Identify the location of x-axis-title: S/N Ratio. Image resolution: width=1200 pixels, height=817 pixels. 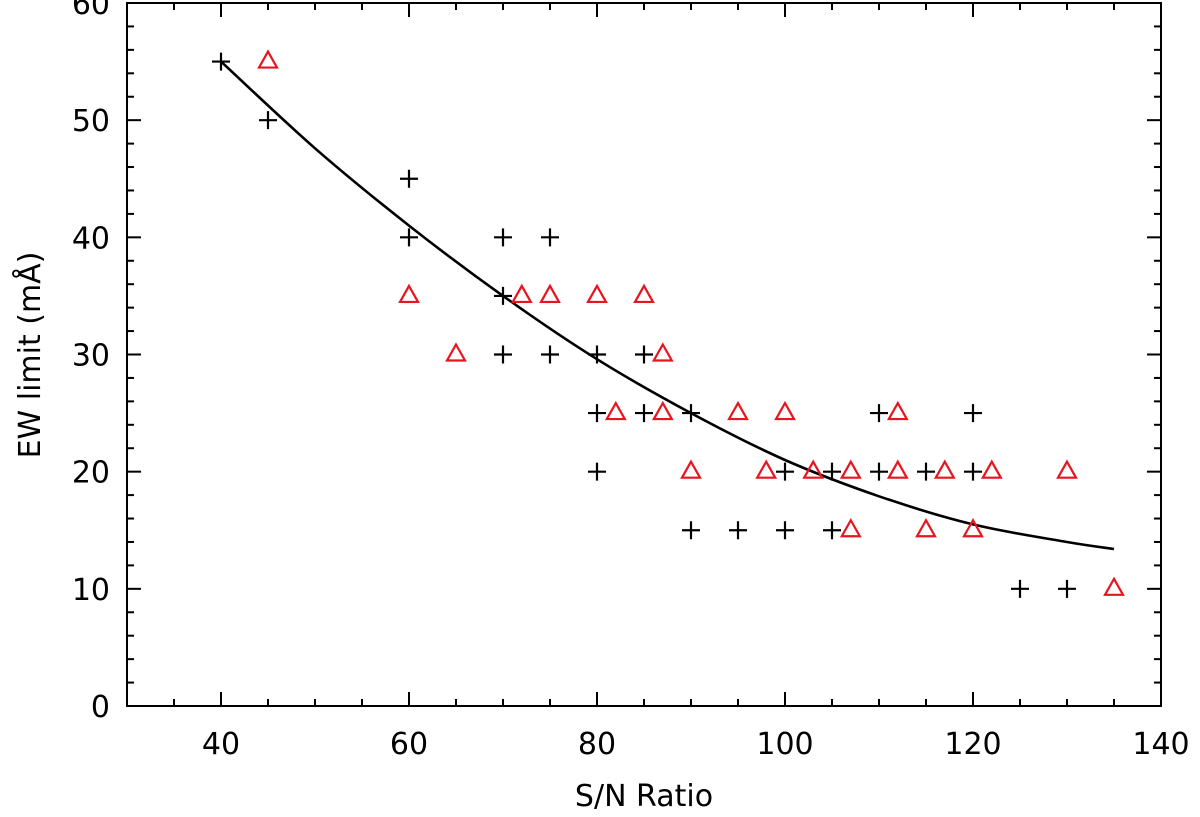
(644, 796).